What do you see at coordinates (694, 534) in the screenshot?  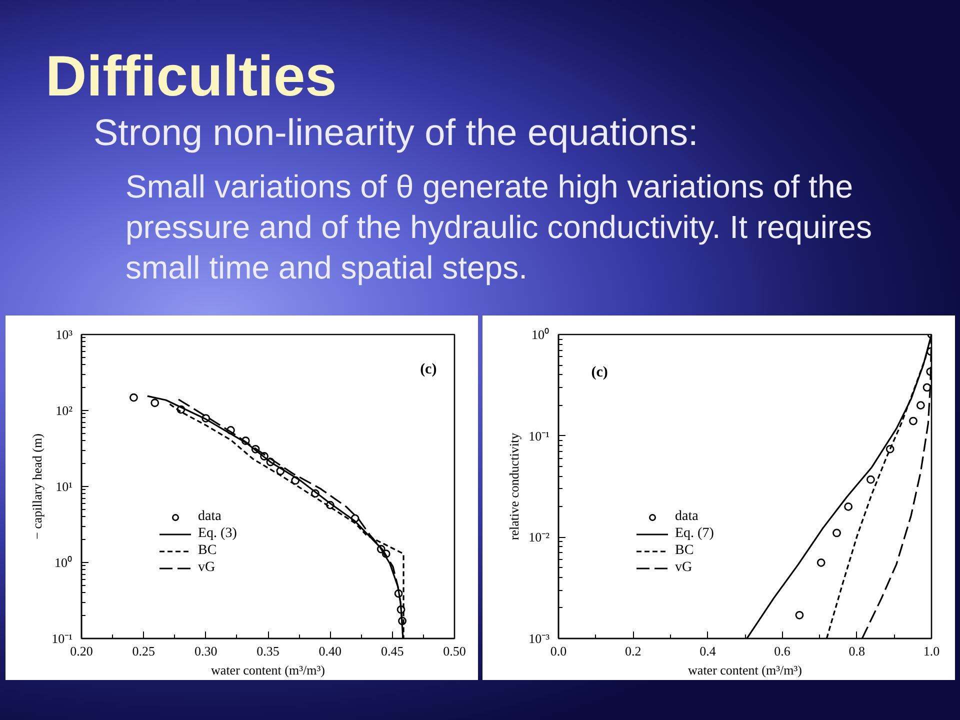 I see `legend-label: Eq. (7)` at bounding box center [694, 534].